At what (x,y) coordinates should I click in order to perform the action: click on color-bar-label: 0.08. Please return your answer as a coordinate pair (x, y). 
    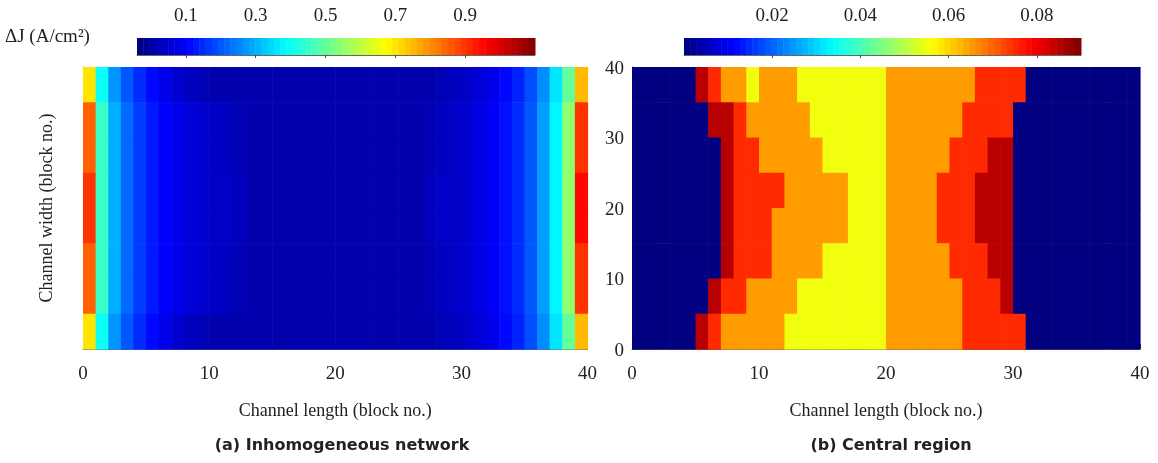
    Looking at the image, I should click on (1037, 14).